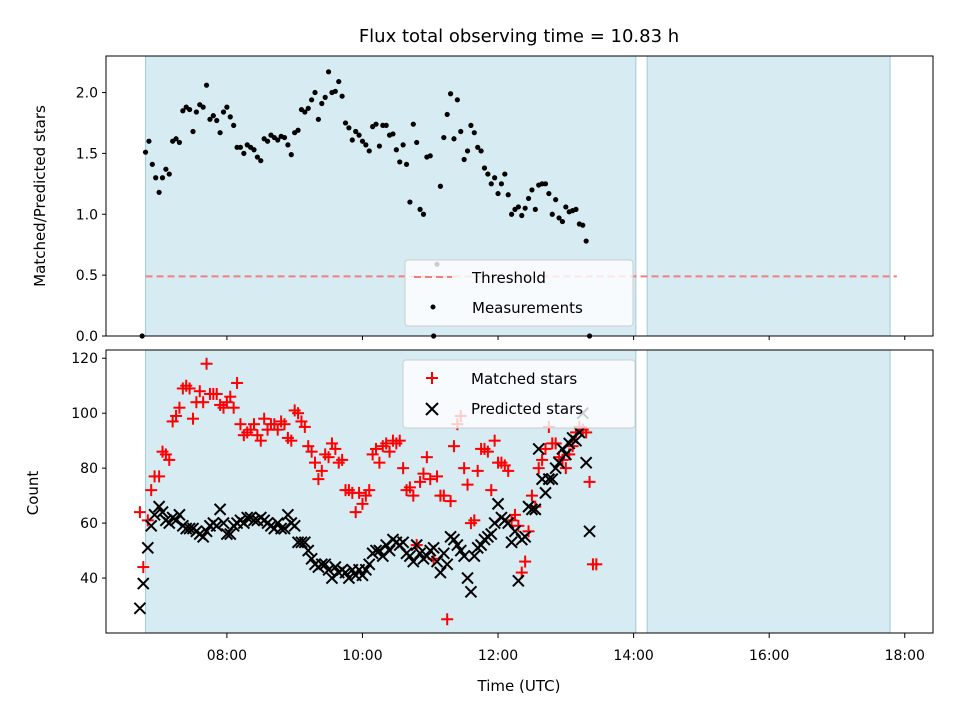 This screenshot has height=720, width=960. What do you see at coordinates (87, 154) in the screenshot?
I see `y-tick-label: 1.5` at bounding box center [87, 154].